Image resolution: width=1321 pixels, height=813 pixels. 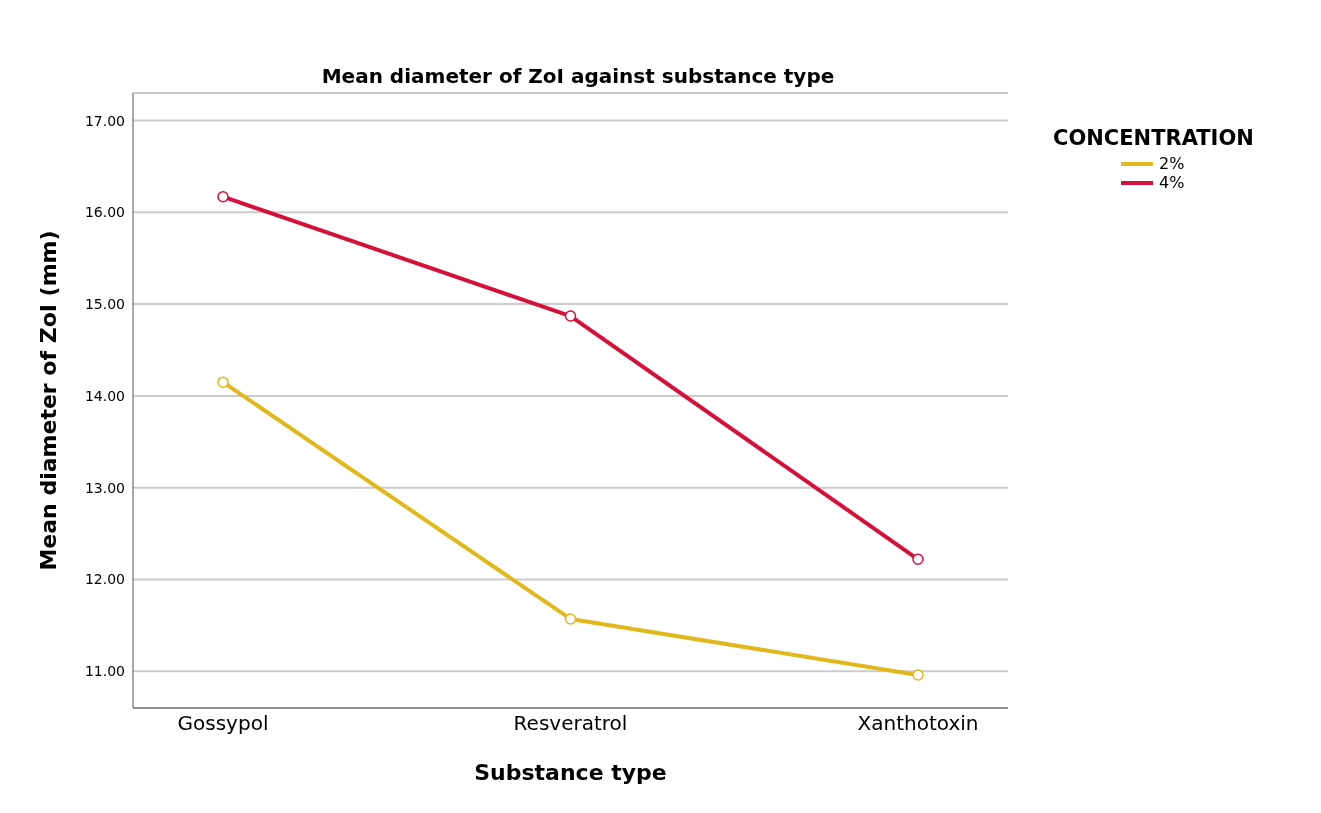 What do you see at coordinates (578, 76) in the screenshot?
I see `chart-title: Mean diameter of ZoI against substance type` at bounding box center [578, 76].